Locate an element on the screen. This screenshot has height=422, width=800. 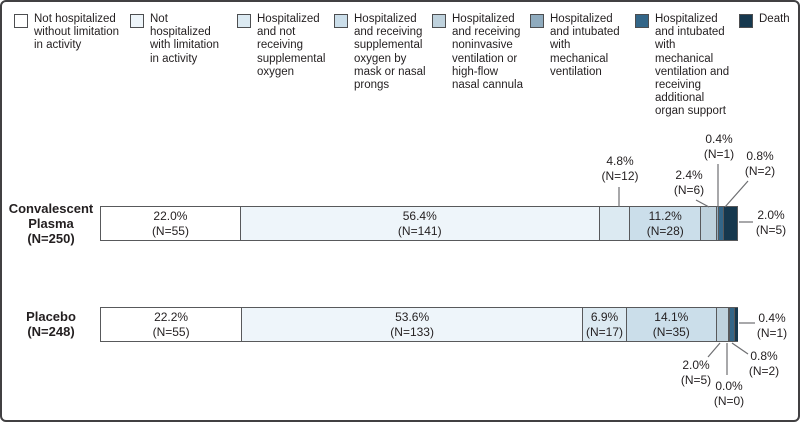
segment-callout-label: 2.4% (N=6) is located at coordinates (689, 182).